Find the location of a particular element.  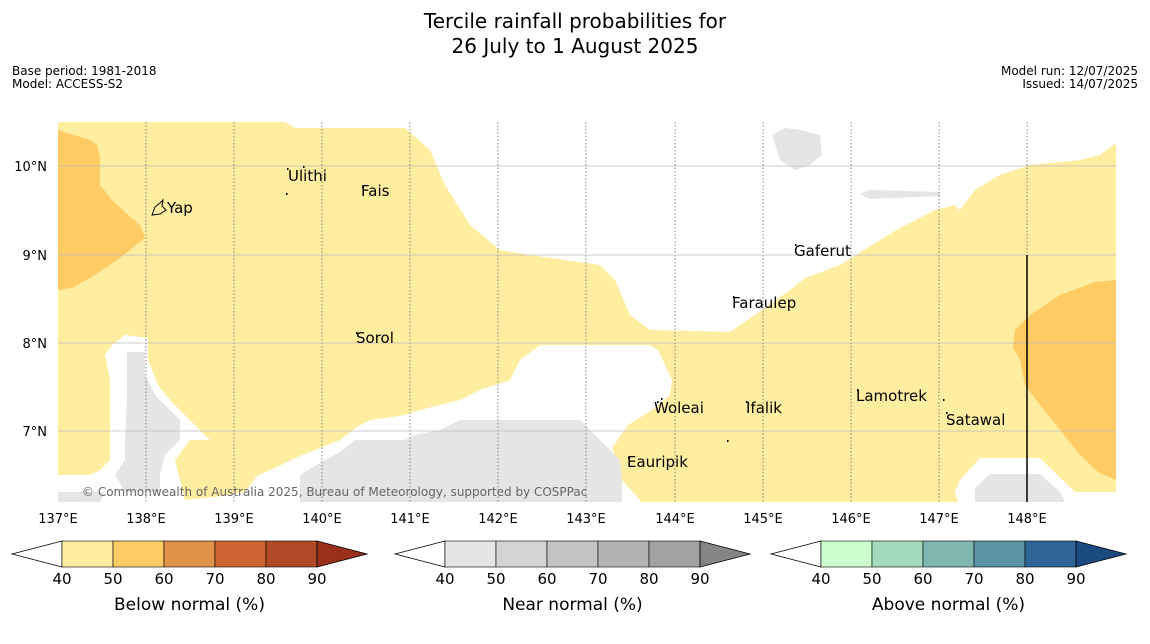

meta-right: Model run: 12/07/2025 Issued: 14/07/2025 is located at coordinates (1069, 78).